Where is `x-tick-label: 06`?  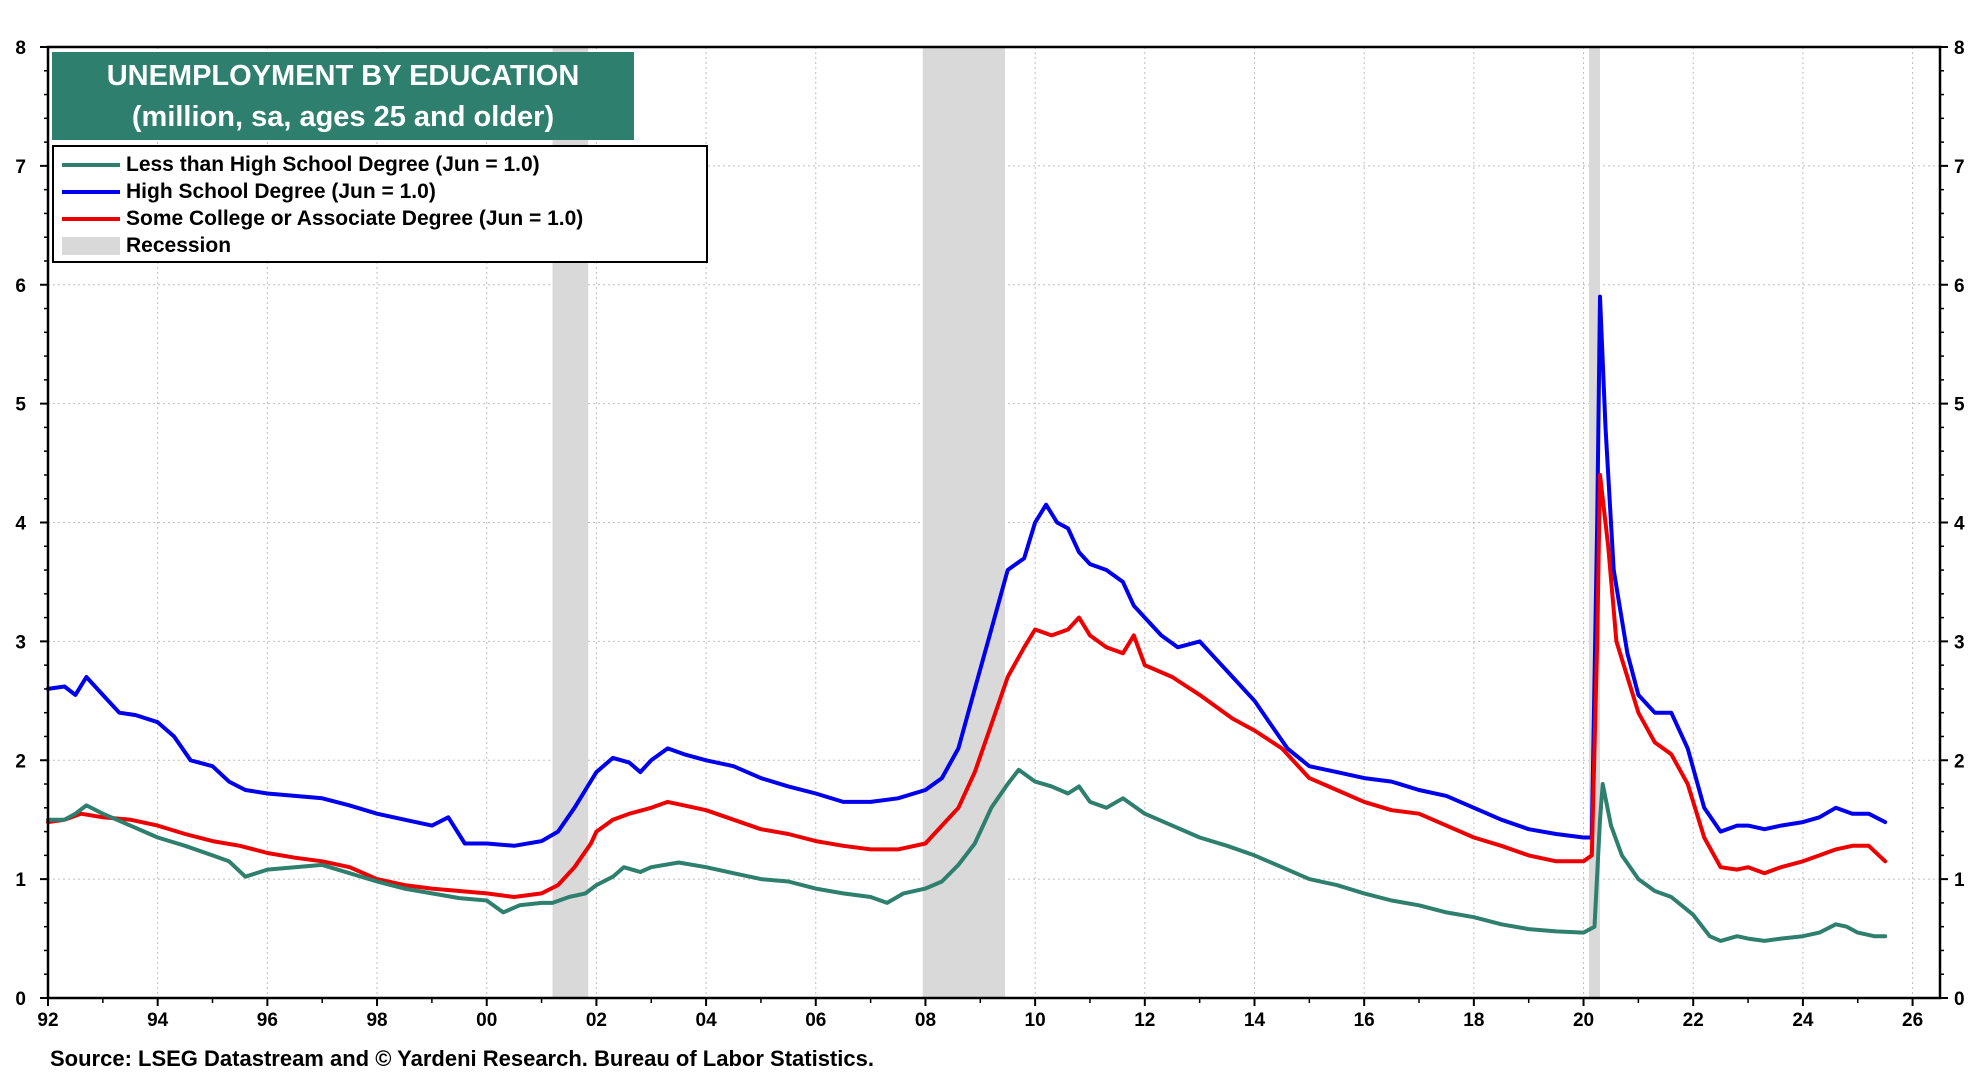 x-tick-label: 06 is located at coordinates (815, 1020).